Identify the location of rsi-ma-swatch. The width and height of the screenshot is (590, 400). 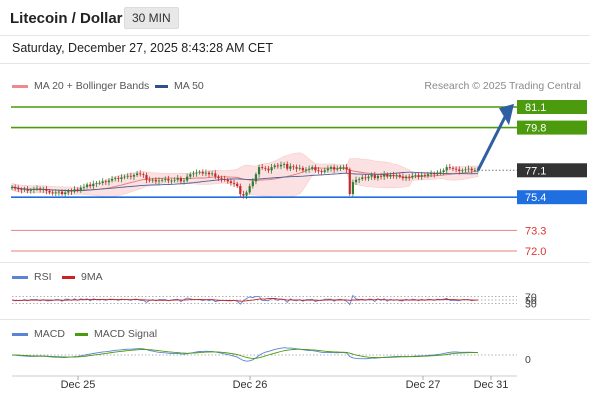
(68, 277).